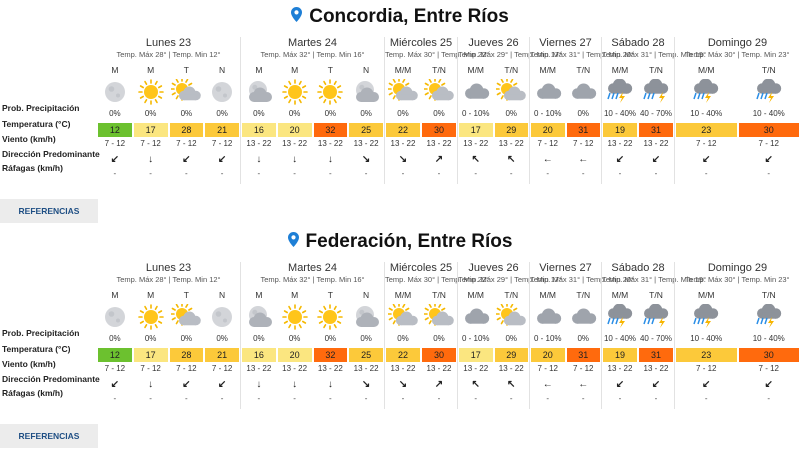 Image resolution: width=800 pixels, height=450 pixels. I want to click on day-temp-range: Temp. Máx 30° | Temp. Min 22°, so click(437, 54).